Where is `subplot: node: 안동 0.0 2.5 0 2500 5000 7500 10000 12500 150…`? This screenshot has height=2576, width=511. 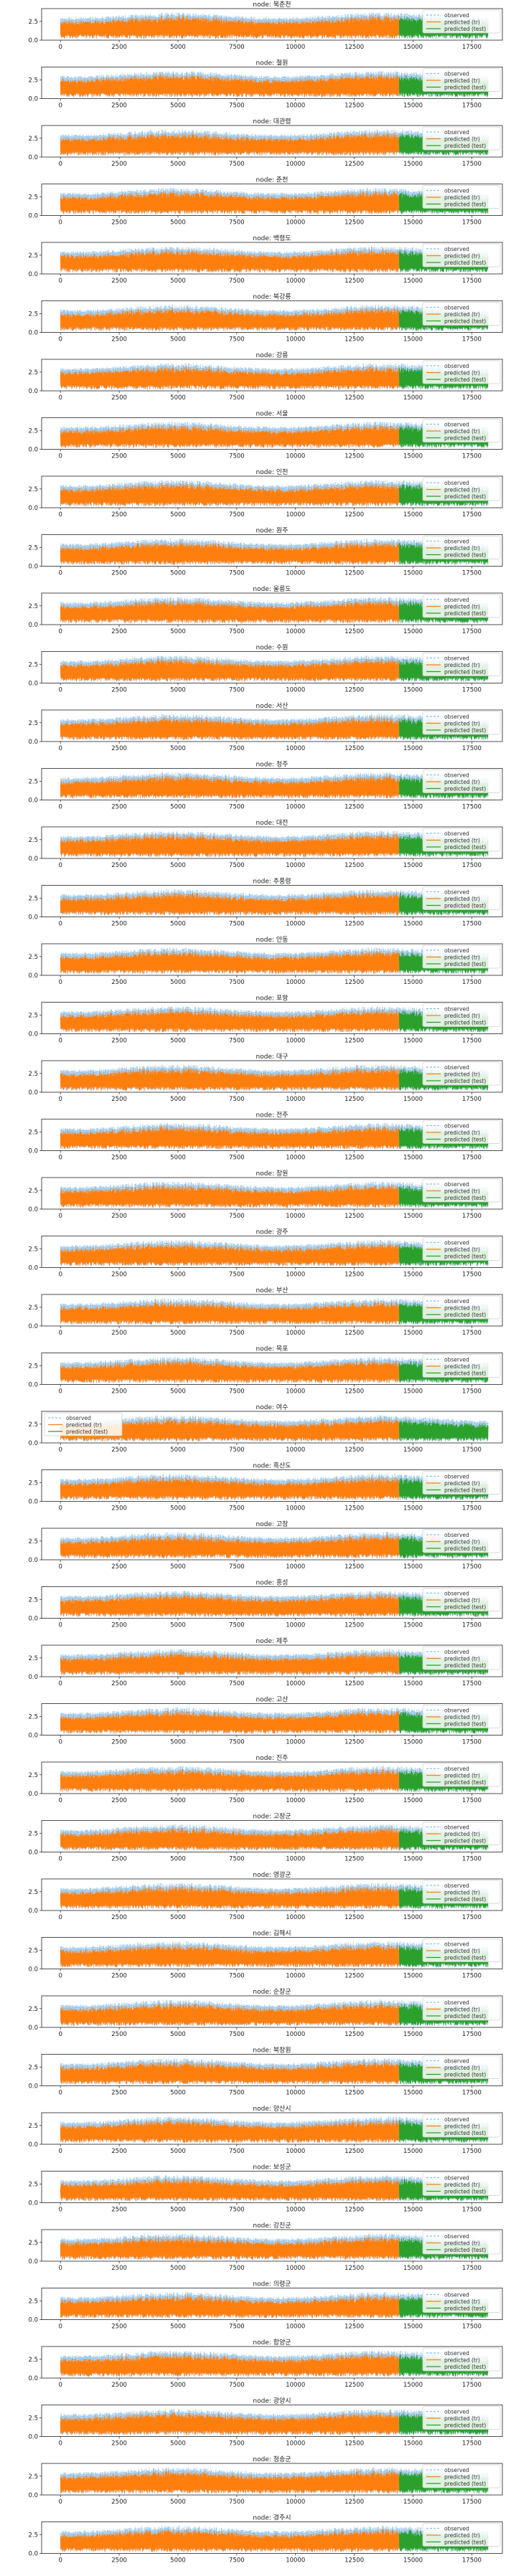 subplot: node: 안동 0.0 2.5 0 2500 5000 7500 10000 12500 150… is located at coordinates (265, 961).